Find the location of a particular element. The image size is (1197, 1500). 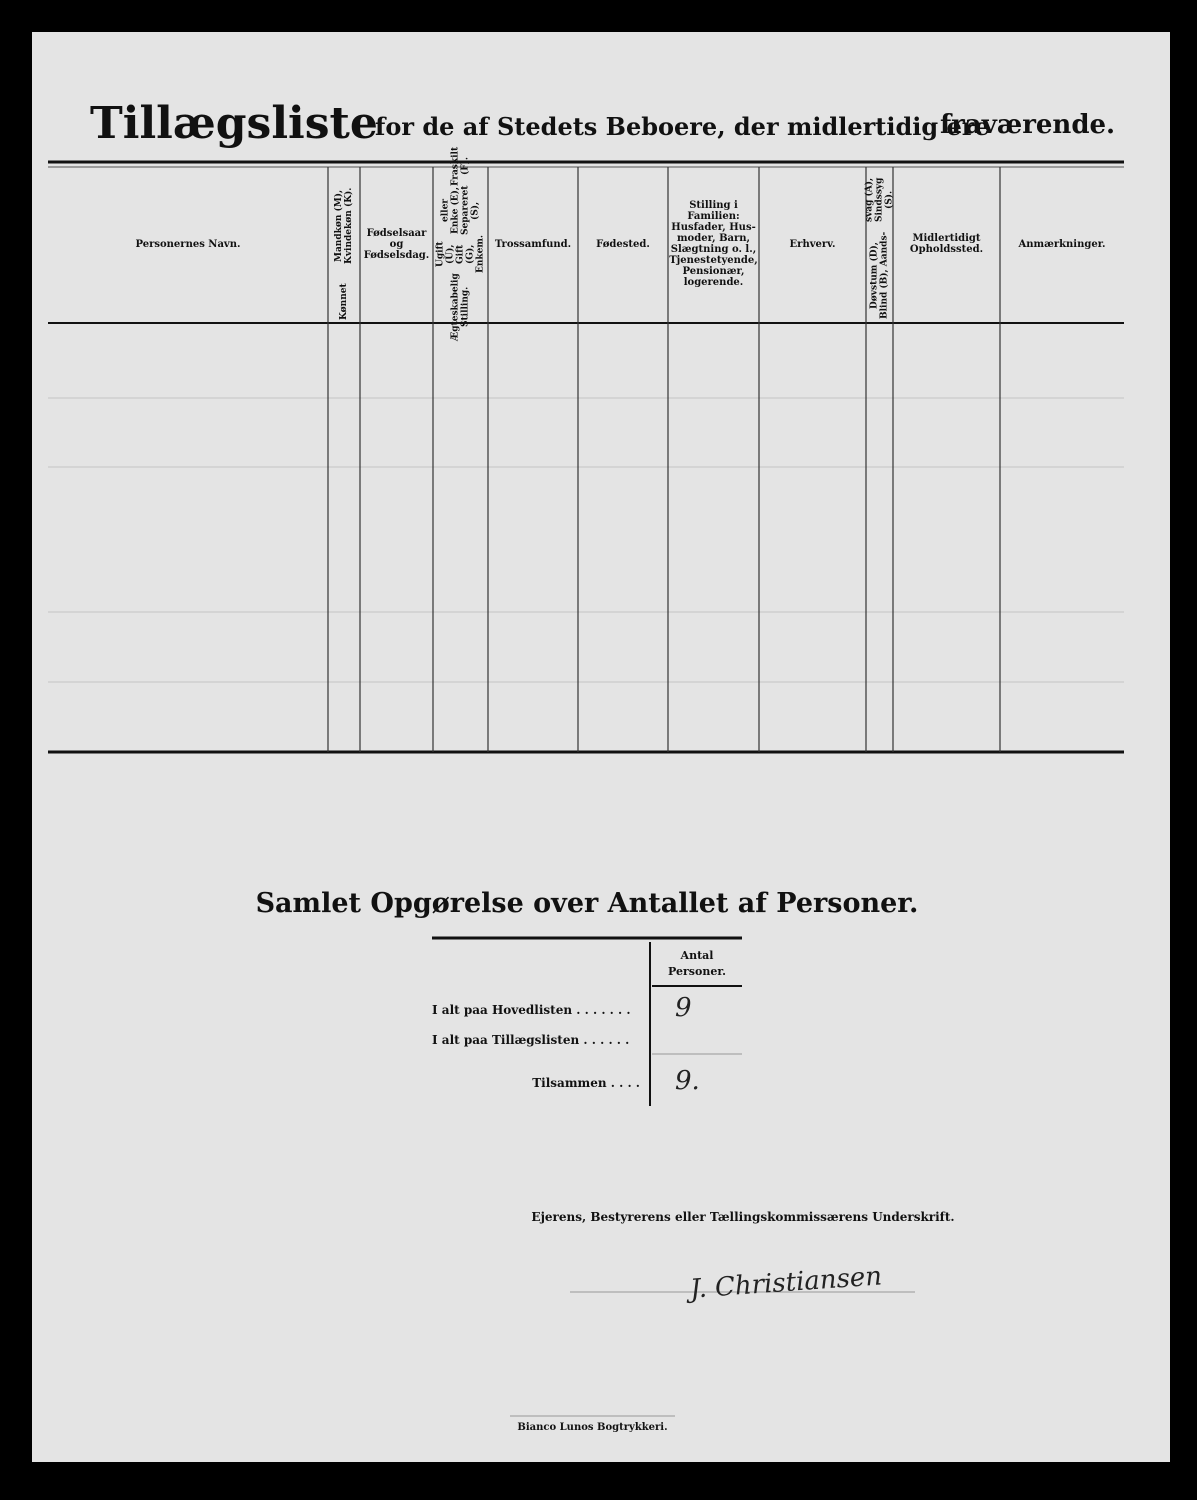

column-header-line: Mandkøn (M), Kvindekøn (K). is located at coordinates (344, 225).